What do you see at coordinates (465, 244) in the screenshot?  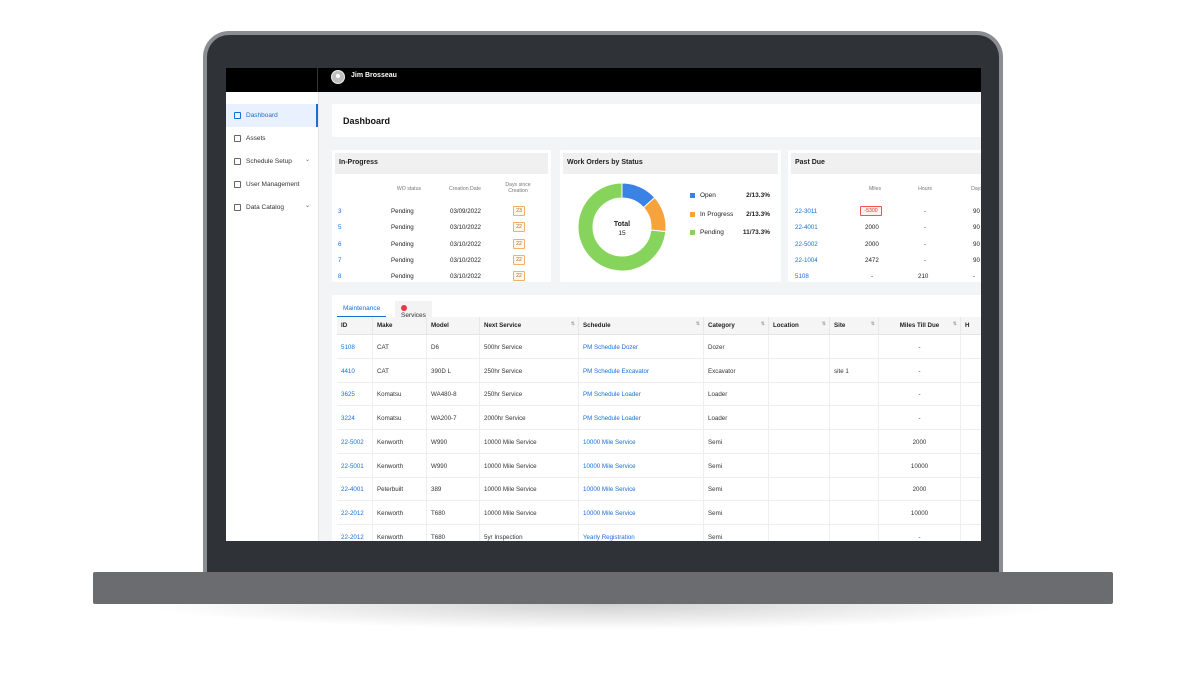 I see `work-order-date: 03/10/2022` at bounding box center [465, 244].